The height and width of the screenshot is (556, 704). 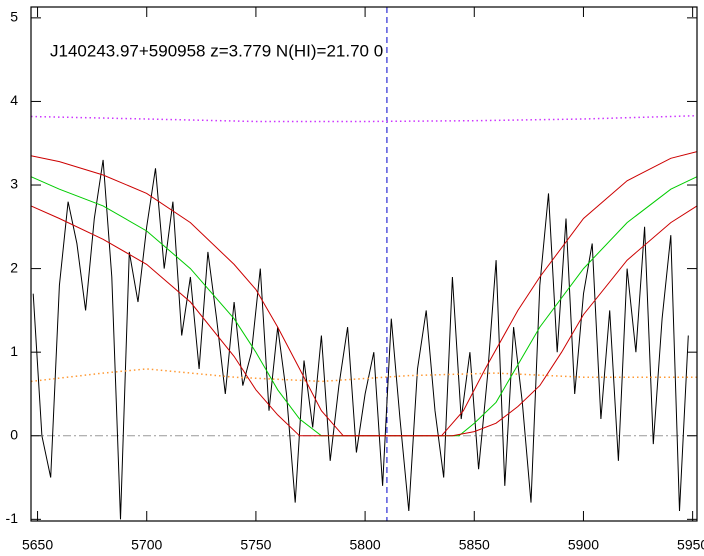 What do you see at coordinates (365, 545) in the screenshot?
I see `x-tick-label: 5800` at bounding box center [365, 545].